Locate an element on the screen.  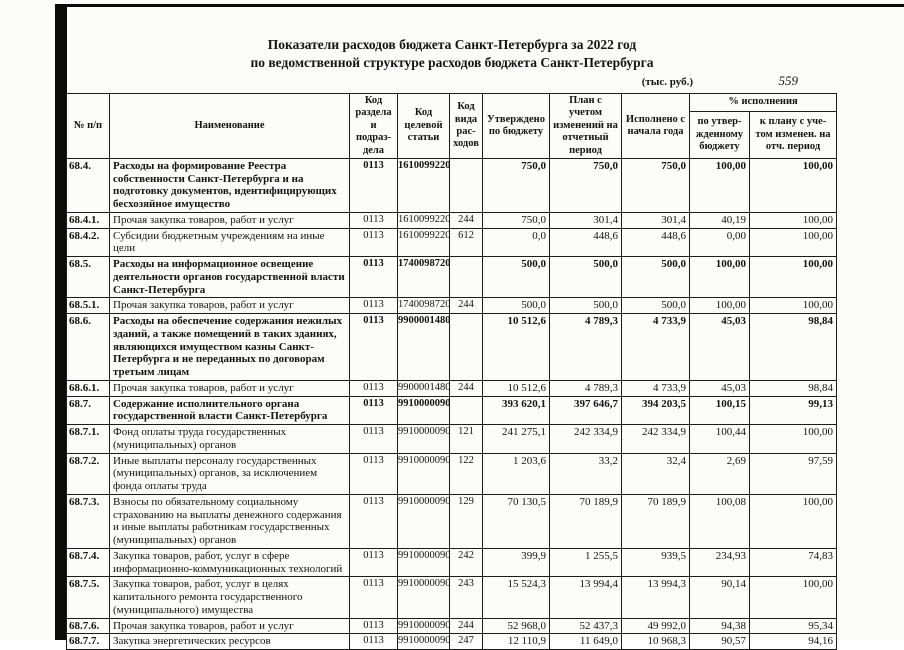
cell-approved: 500,0 is located at coordinates (516, 277).